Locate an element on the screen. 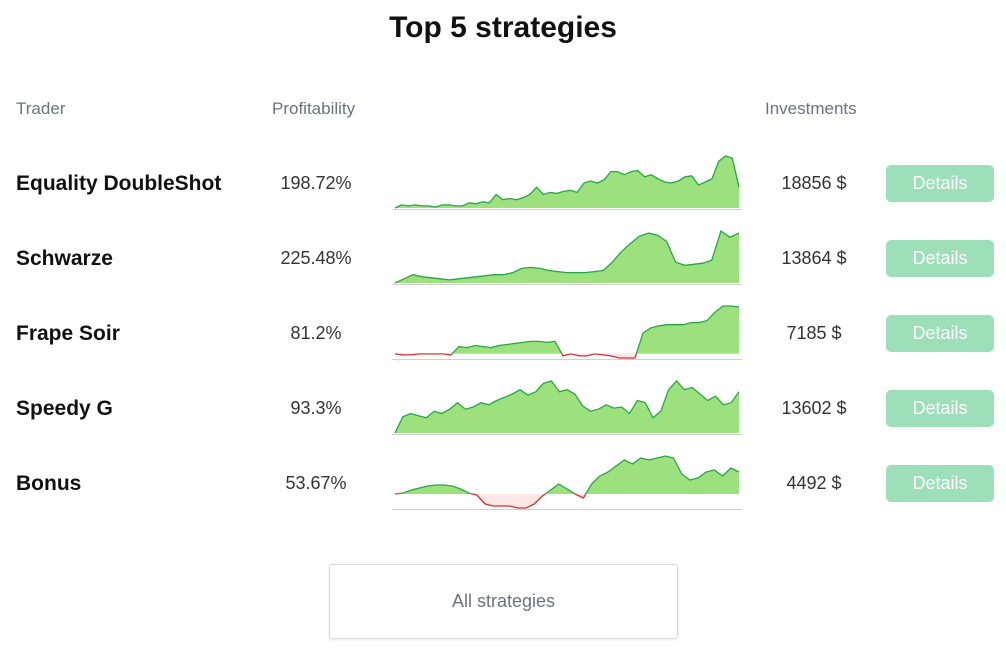 The image size is (1006, 659). trader-name: Bonus is located at coordinates (49, 483).